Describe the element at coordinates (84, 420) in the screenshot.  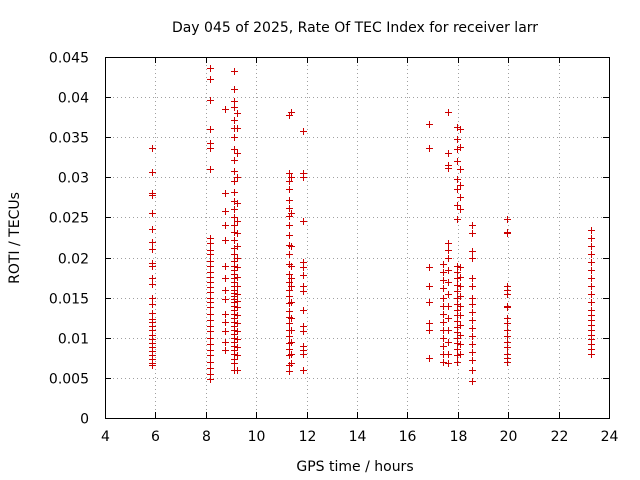
I see `y-tick-label: 0` at that location.